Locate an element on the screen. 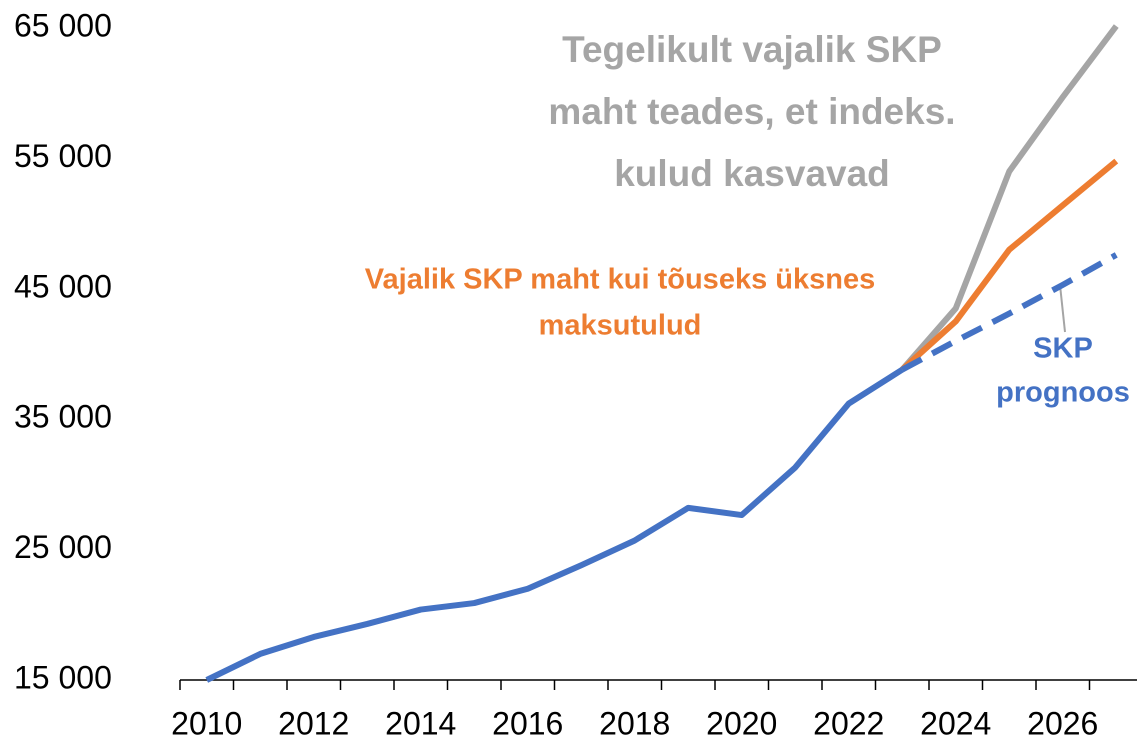 The image size is (1137, 747). x-tick-label: 2012 is located at coordinates (313, 723).